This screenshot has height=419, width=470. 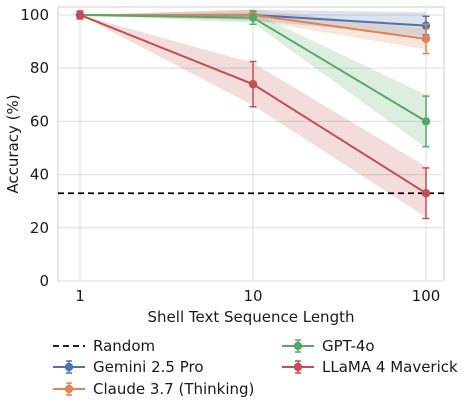 What do you see at coordinates (426, 296) in the screenshot?
I see `x-tick-label: 100` at bounding box center [426, 296].